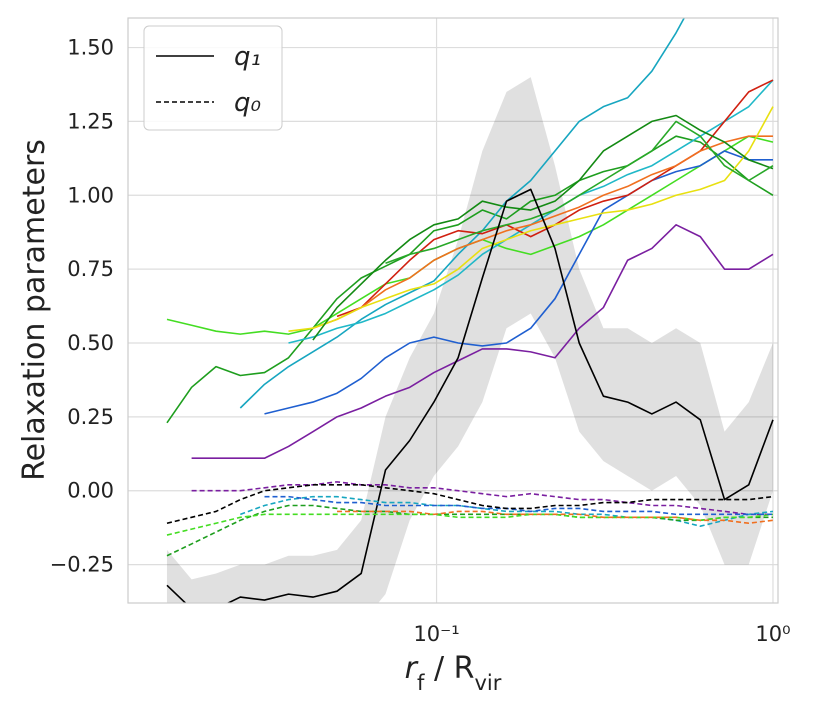  What do you see at coordinates (412, 668) in the screenshot?
I see `x-axis-label-part: r` at bounding box center [412, 668].